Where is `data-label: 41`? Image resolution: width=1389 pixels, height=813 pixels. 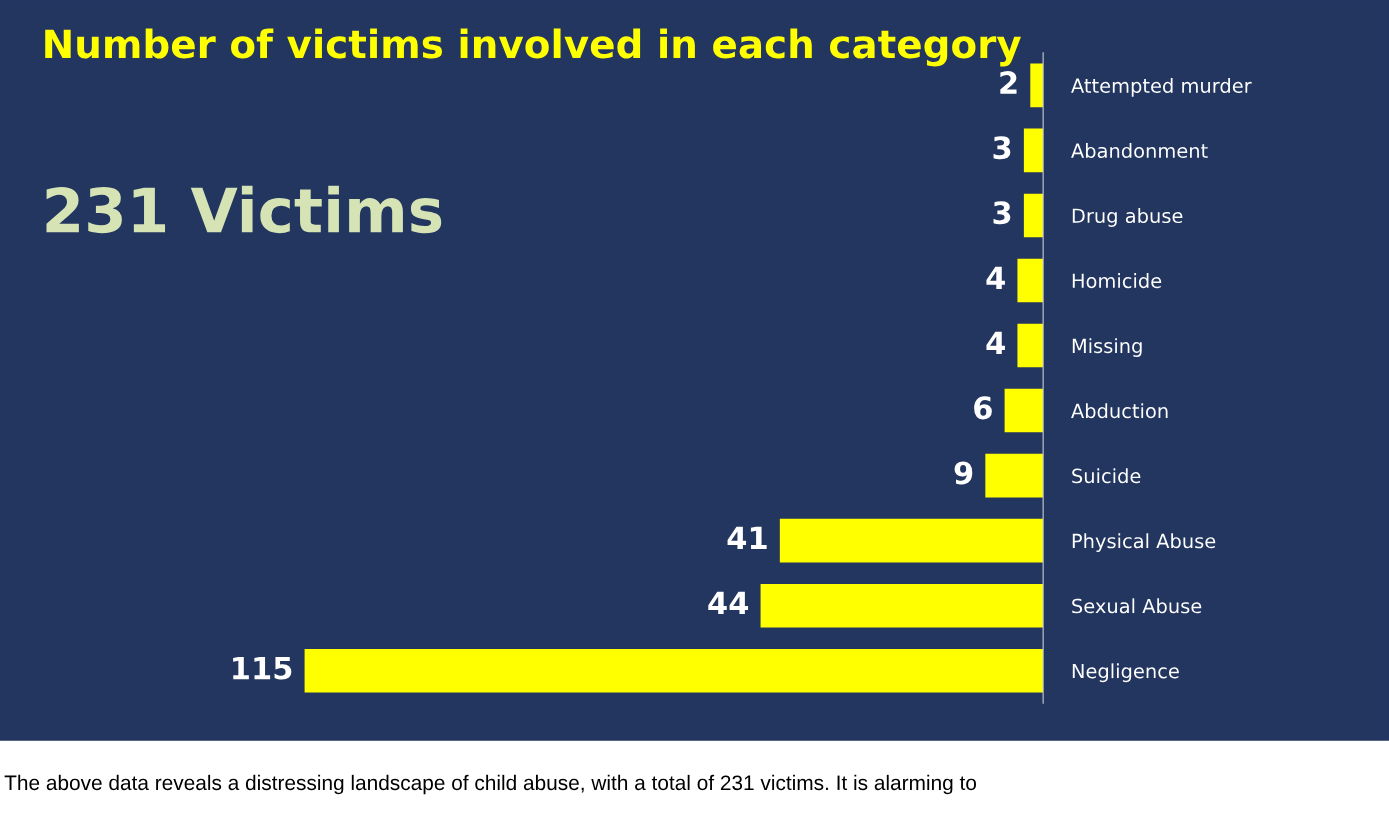
data-label: 41 is located at coordinates (747, 538).